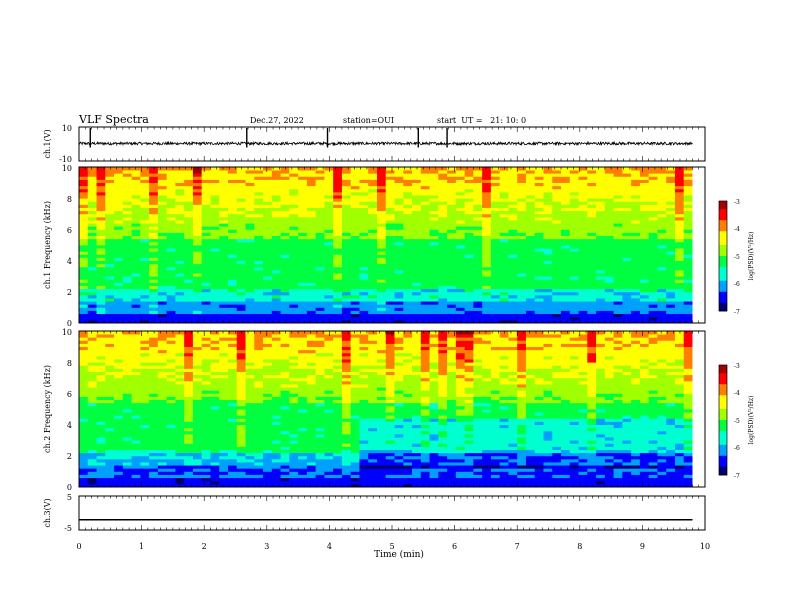 The width and height of the screenshot is (792, 612). What do you see at coordinates (385, 143) in the screenshot?
I see `ch1-waveform-trace` at bounding box center [385, 143].